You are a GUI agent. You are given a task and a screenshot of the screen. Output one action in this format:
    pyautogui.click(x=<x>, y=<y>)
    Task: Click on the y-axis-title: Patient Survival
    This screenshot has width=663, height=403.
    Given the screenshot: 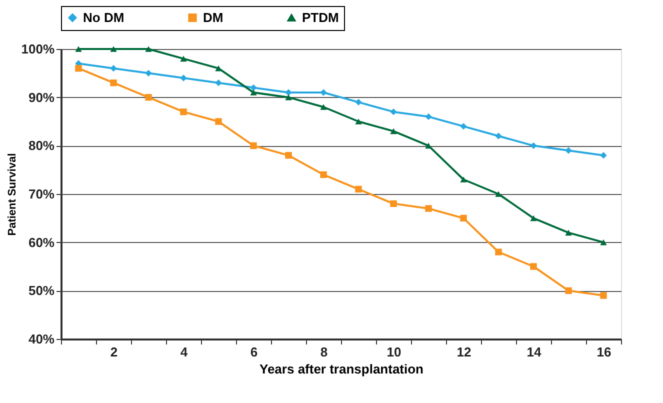 What is the action you would take?
    pyautogui.click(x=12, y=194)
    